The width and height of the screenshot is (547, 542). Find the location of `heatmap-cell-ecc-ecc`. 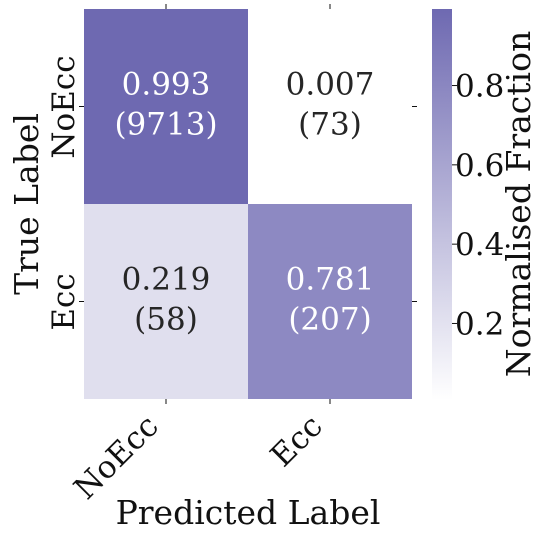

heatmap-cell-ecc-ecc is located at coordinates (330, 301).